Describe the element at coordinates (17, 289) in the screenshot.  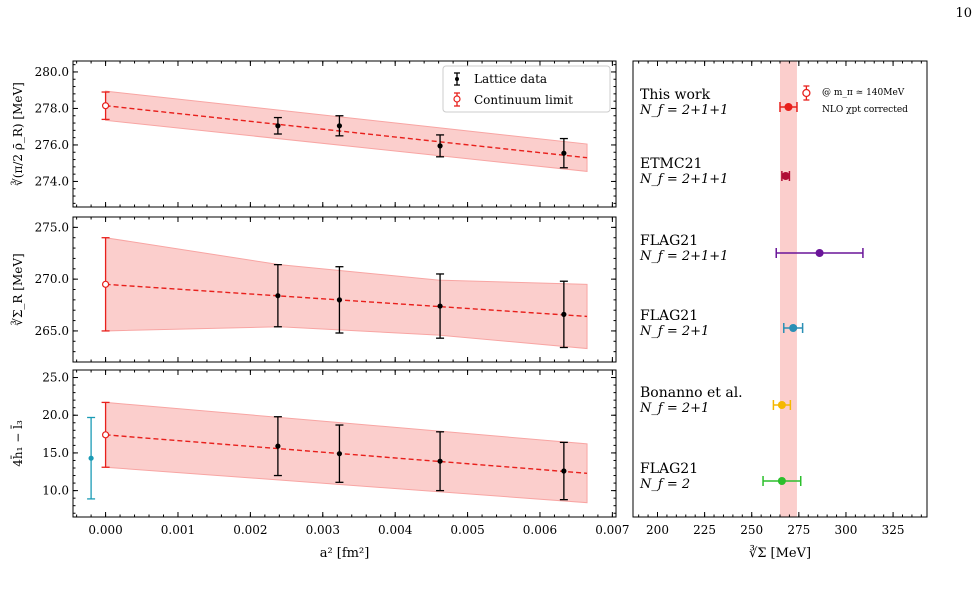
I see `y-axis-label: ∛Σ_R [MeV]` at that location.